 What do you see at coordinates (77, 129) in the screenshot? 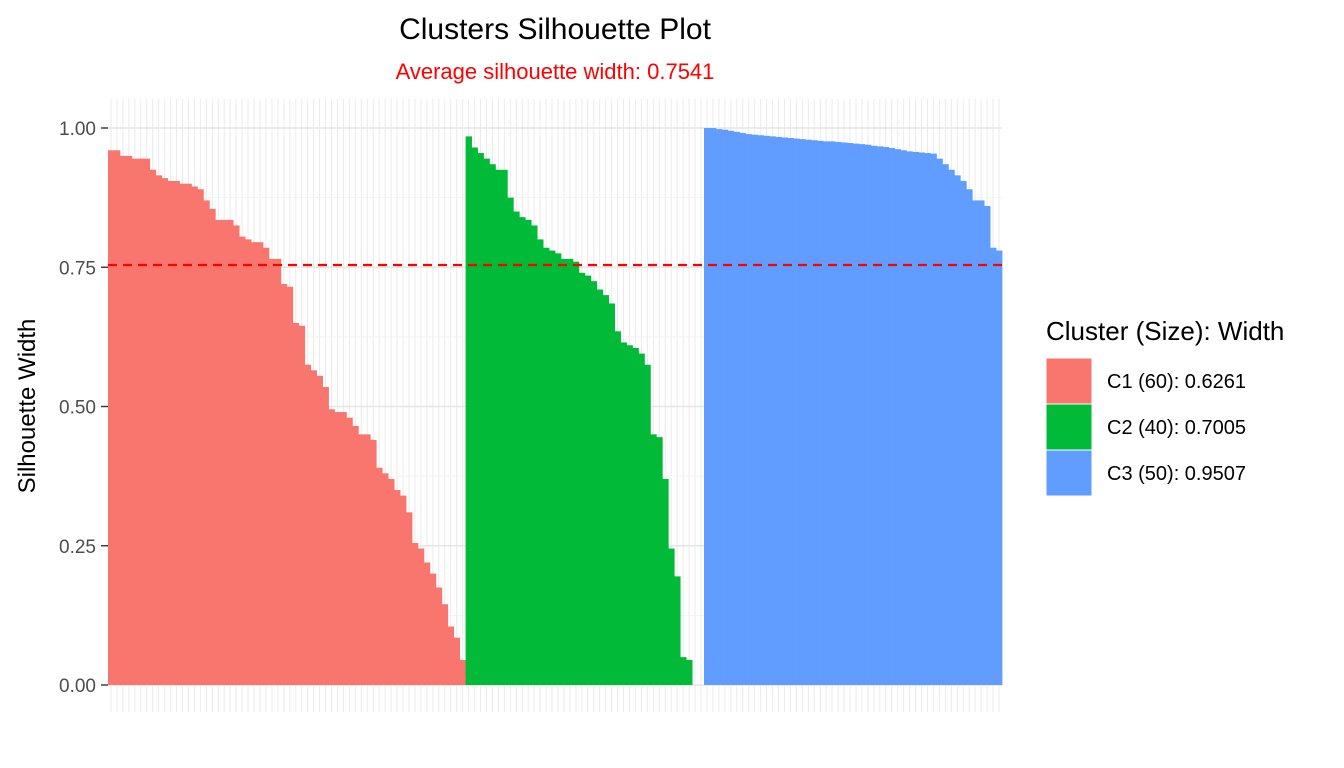
I see `y-tick-label: 1.00` at bounding box center [77, 129].